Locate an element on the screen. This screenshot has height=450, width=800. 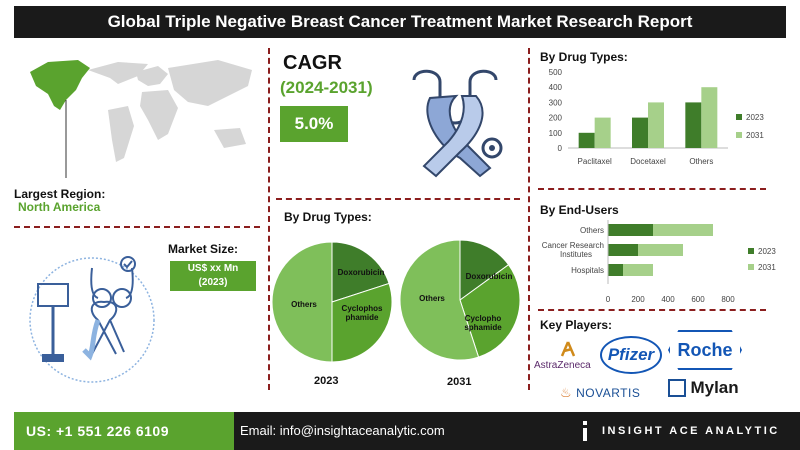
pie-2031-label-doxorubicin: Doxorubicin is located at coordinates (489, 276).